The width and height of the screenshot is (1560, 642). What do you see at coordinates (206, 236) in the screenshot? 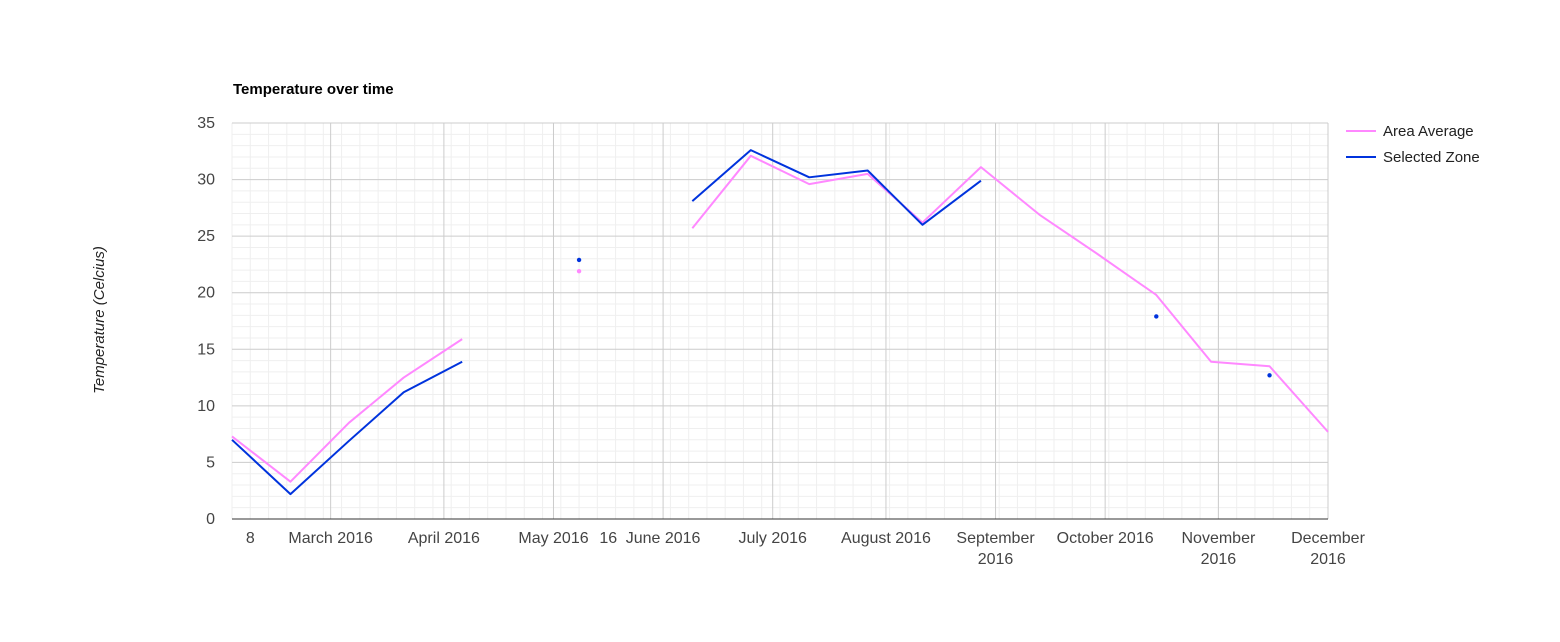
I see `y-tick-label: 25` at bounding box center [206, 236].